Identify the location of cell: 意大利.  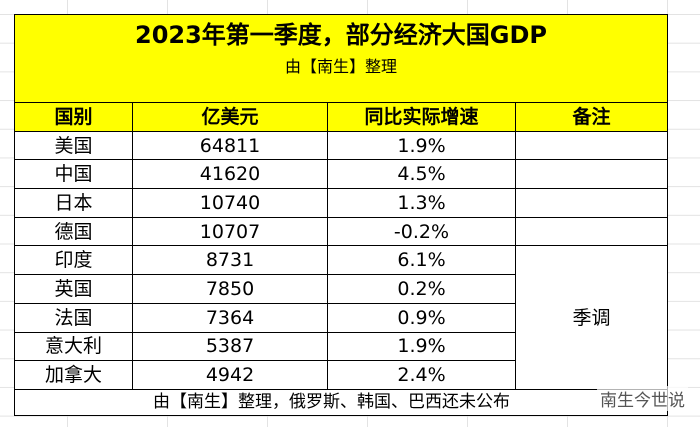
(73, 346).